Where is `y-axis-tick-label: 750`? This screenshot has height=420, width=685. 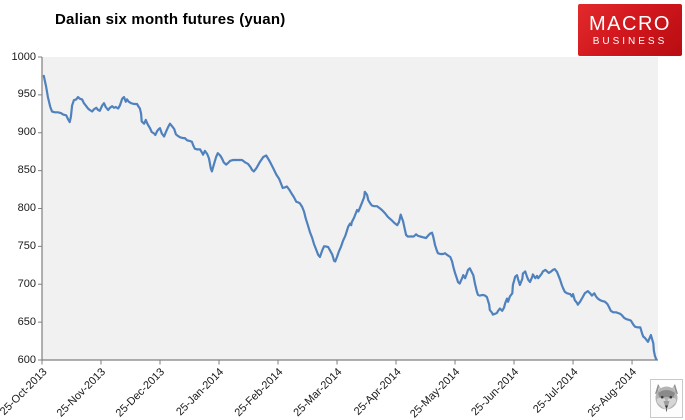 y-axis-tick-label: 750 is located at coordinates (26, 245).